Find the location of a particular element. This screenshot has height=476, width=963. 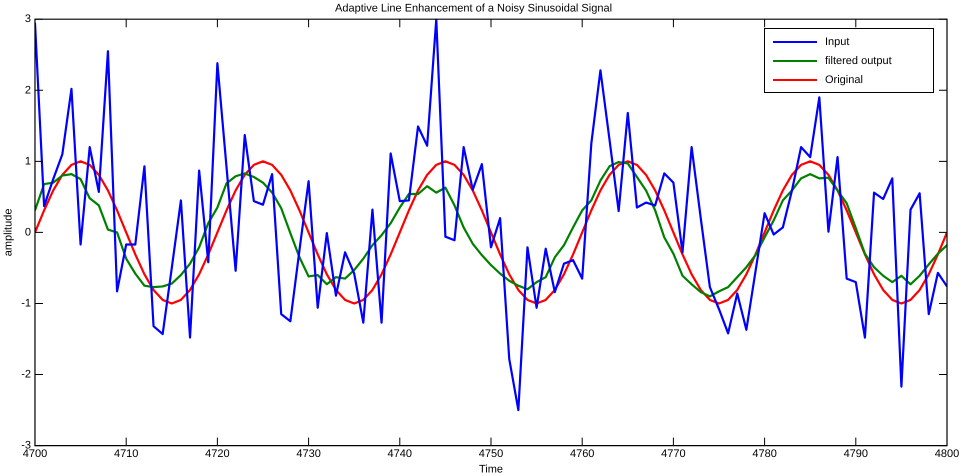

y-tick-label: 3 is located at coordinates (27, 19).